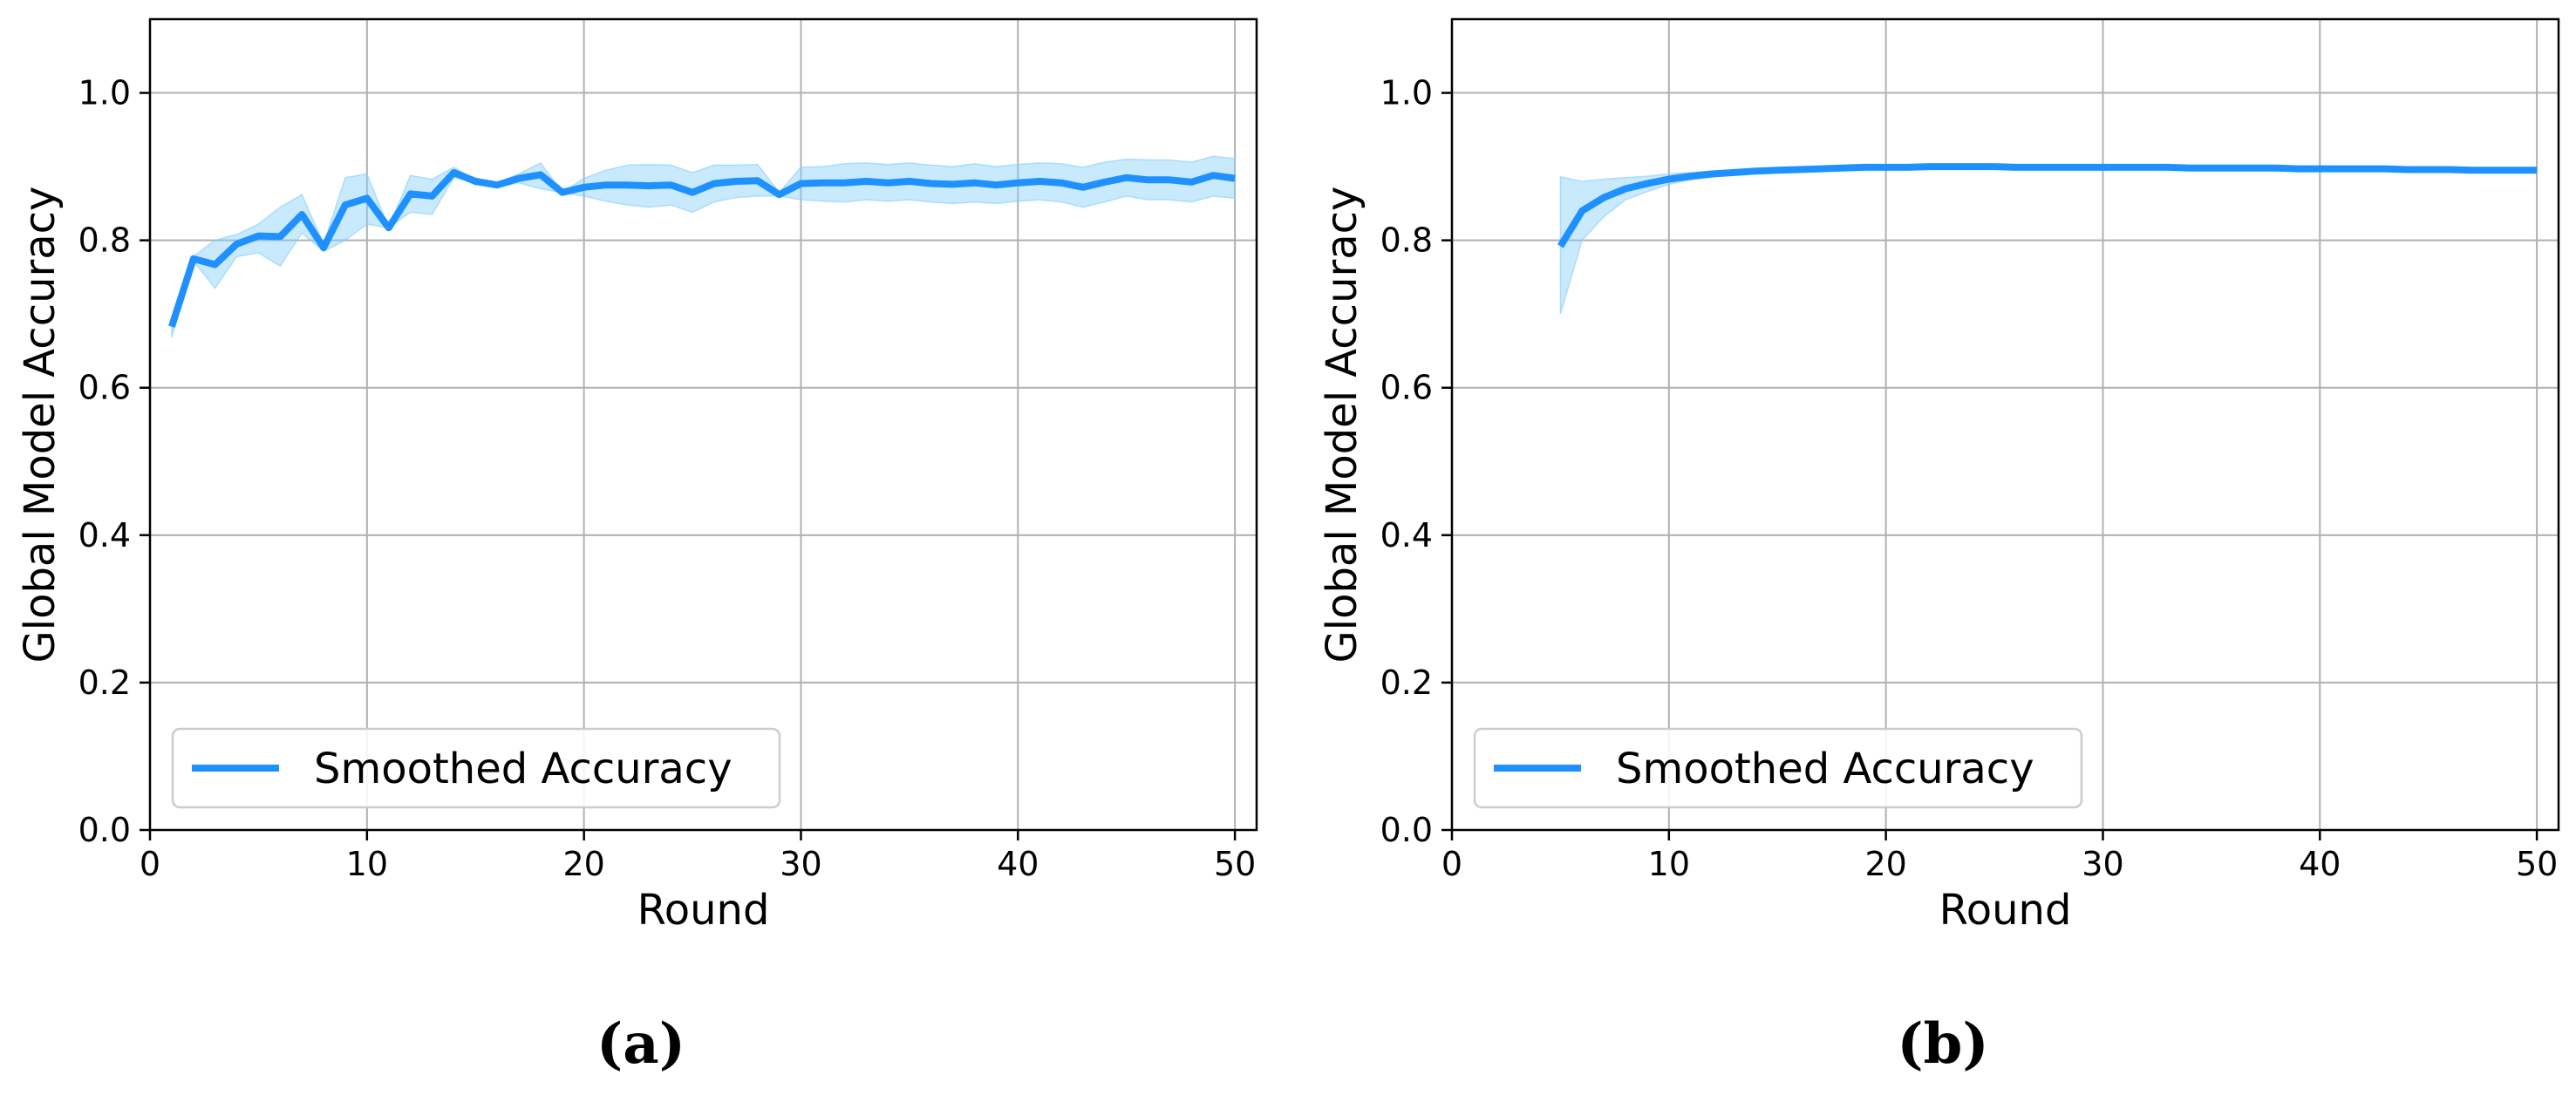 The width and height of the screenshot is (2576, 1109). Describe the element at coordinates (641, 1044) in the screenshot. I see `panel-label-a: (a)` at that location.